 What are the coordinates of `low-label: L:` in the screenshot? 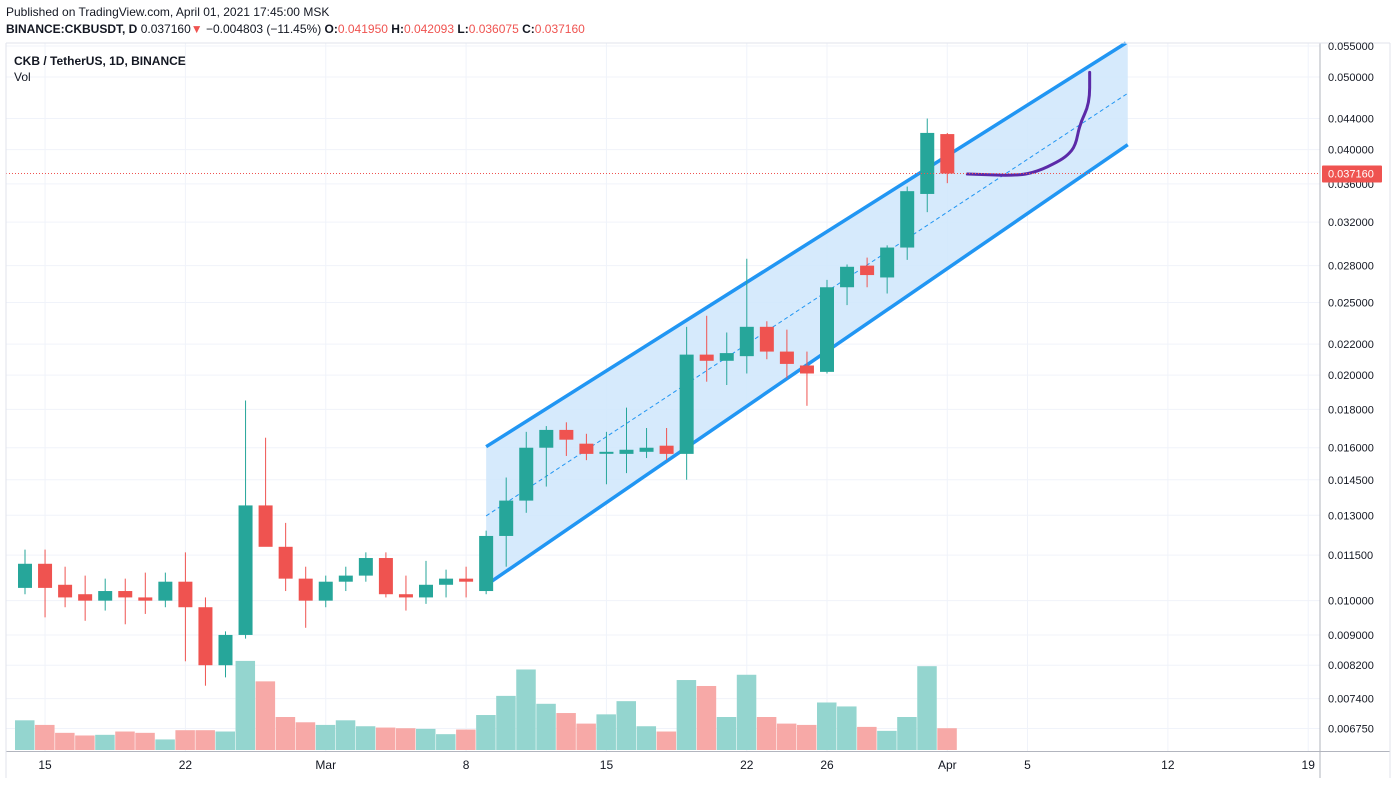 It's located at (463, 29).